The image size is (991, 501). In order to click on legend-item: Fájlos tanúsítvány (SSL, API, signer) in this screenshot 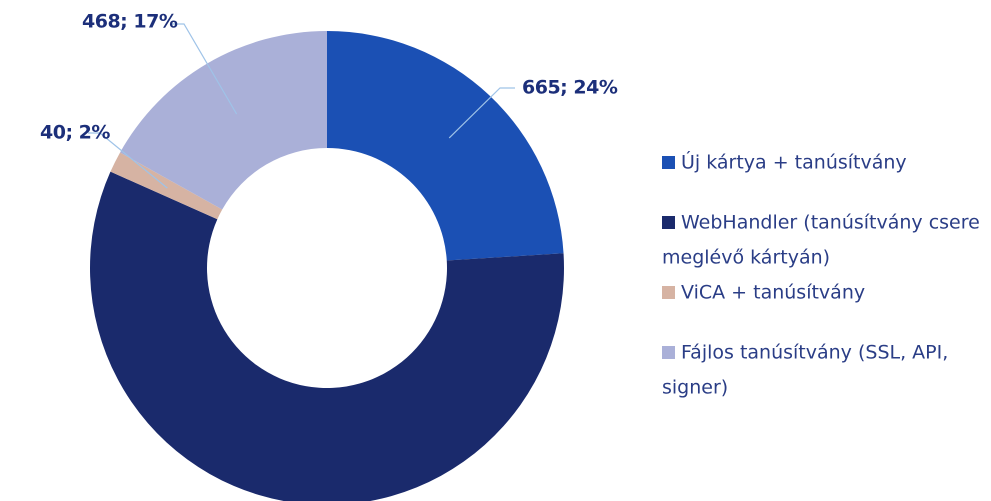, I will do `click(822, 369)`.